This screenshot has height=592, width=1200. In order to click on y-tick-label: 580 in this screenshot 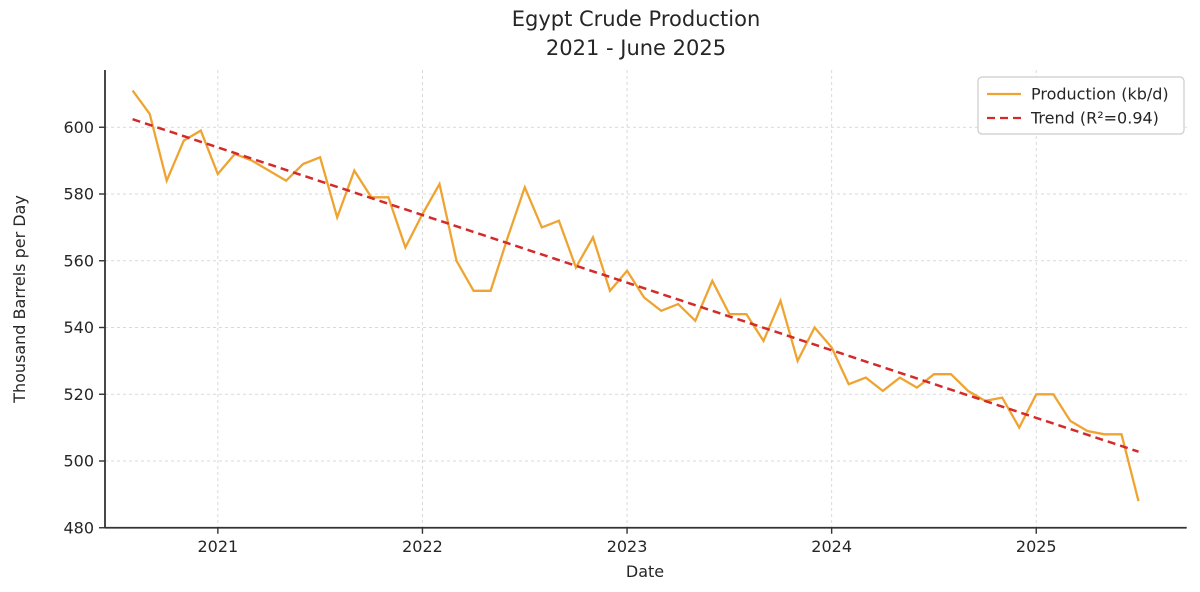, I will do `click(78, 194)`.